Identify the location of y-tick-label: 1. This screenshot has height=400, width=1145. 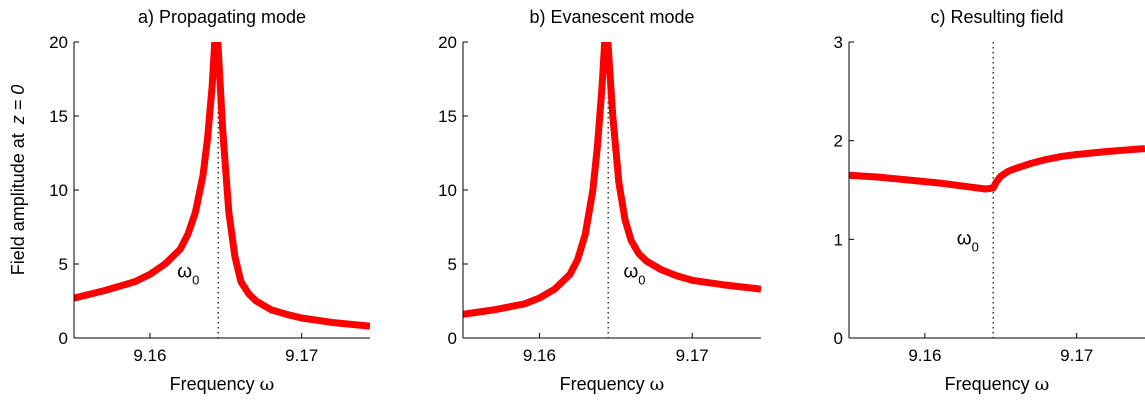
(838, 239).